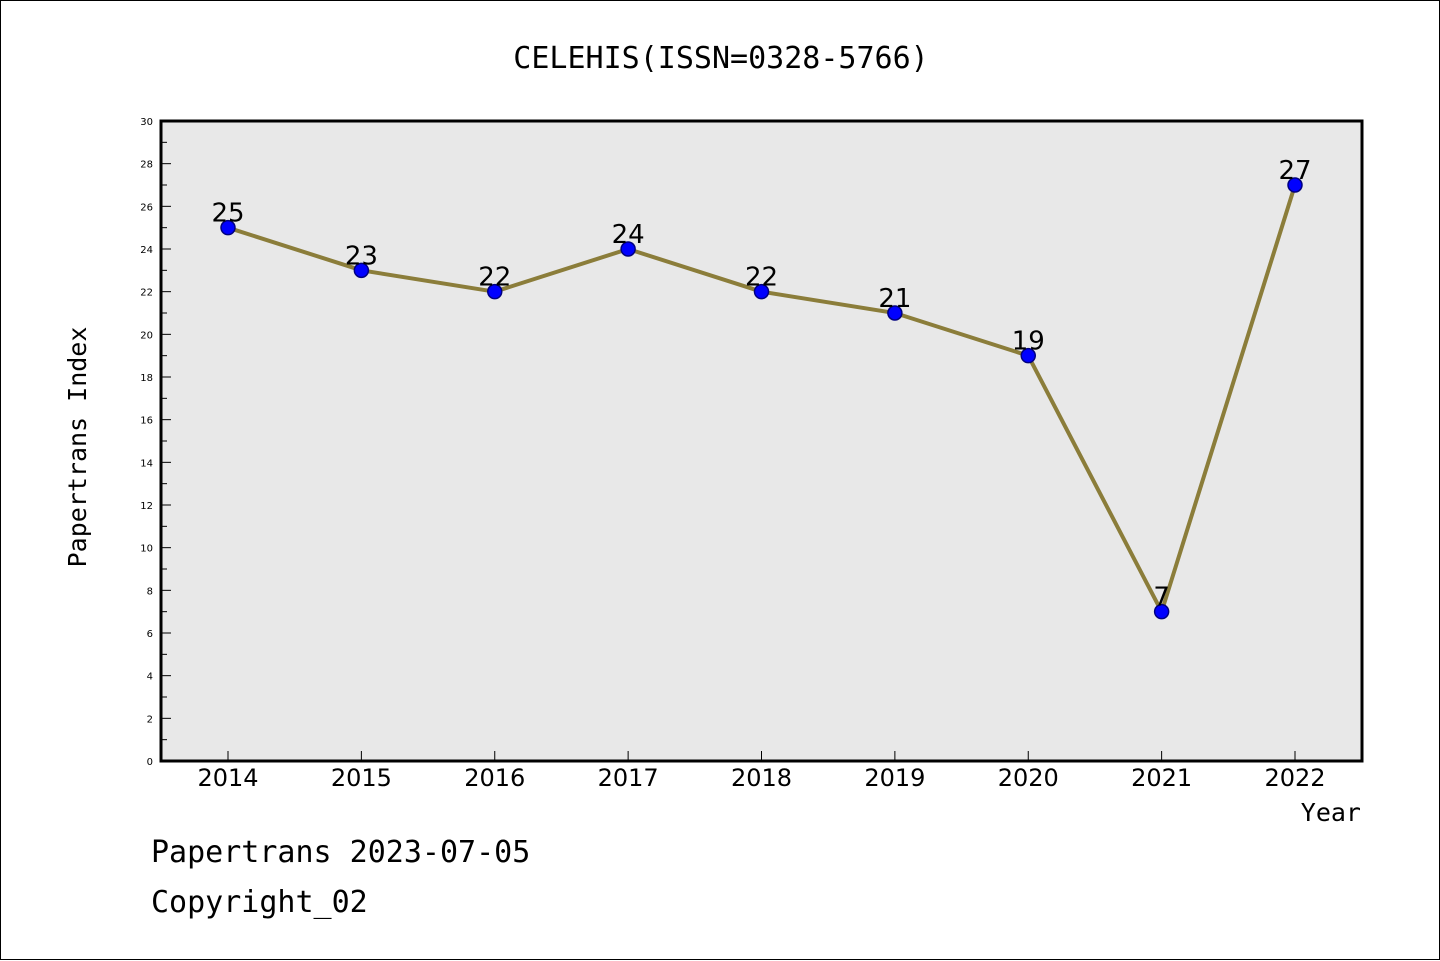  Describe the element at coordinates (146, 335) in the screenshot. I see `y-tick-label: 20` at that location.